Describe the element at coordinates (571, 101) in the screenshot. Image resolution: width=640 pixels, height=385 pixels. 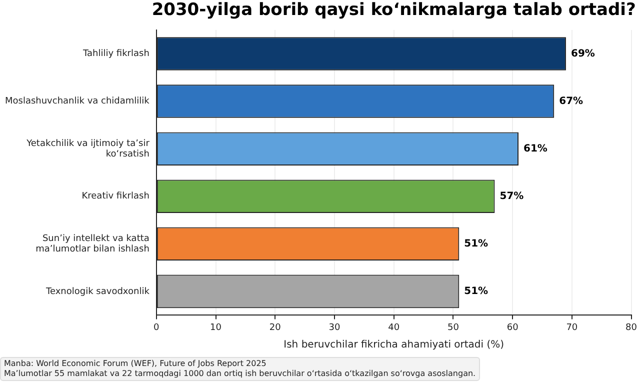
I see `data-label: 67%` at that location.